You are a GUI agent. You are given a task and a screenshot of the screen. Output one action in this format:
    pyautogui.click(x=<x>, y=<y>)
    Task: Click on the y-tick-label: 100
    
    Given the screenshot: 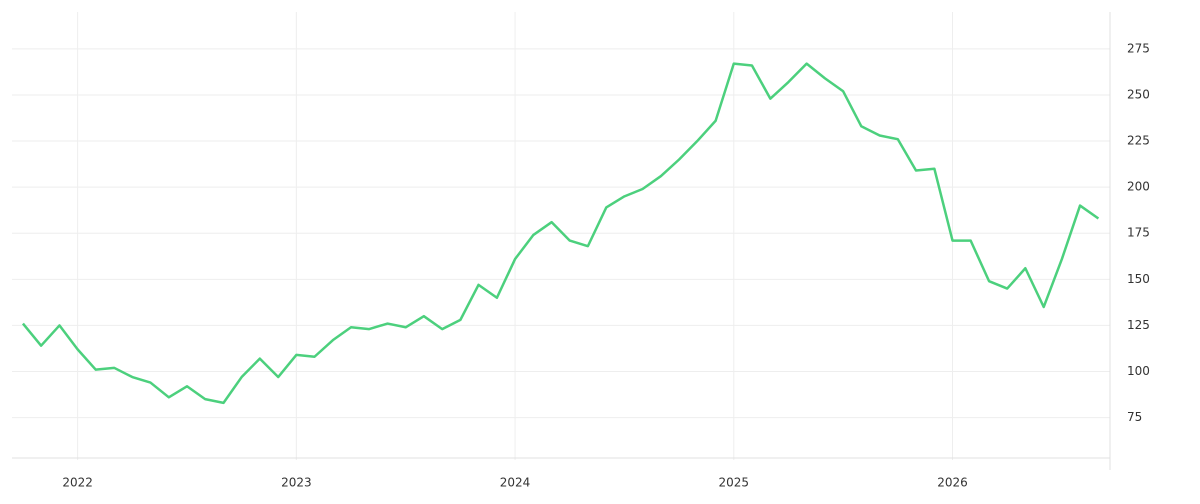 What is the action you would take?
    pyautogui.click(x=1138, y=371)
    